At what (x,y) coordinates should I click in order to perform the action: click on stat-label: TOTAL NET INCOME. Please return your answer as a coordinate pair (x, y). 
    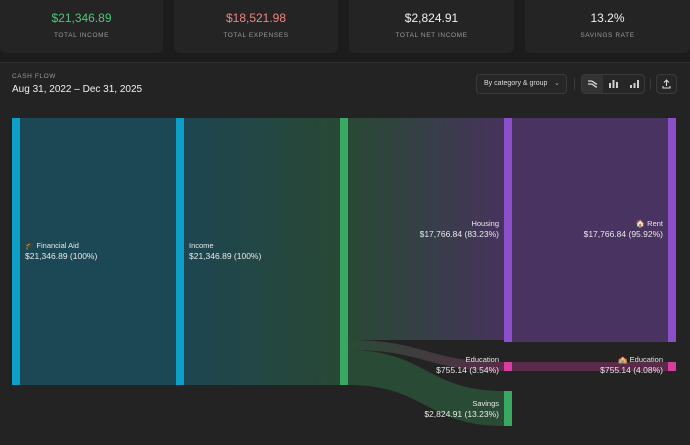
    Looking at the image, I should click on (431, 35).